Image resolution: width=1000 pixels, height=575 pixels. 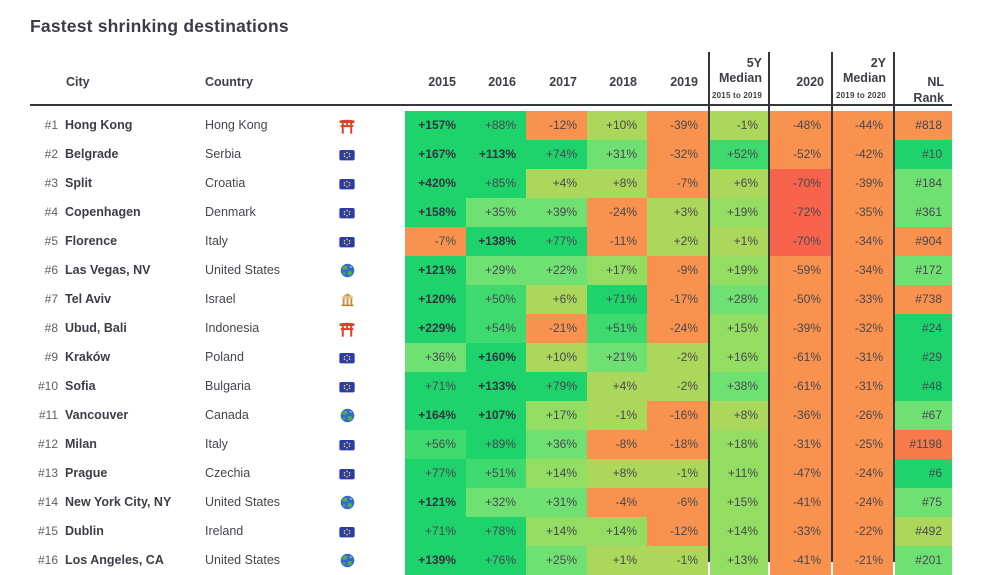 What do you see at coordinates (800, 502) in the screenshot?
I see `cell-2020: -41%` at bounding box center [800, 502].